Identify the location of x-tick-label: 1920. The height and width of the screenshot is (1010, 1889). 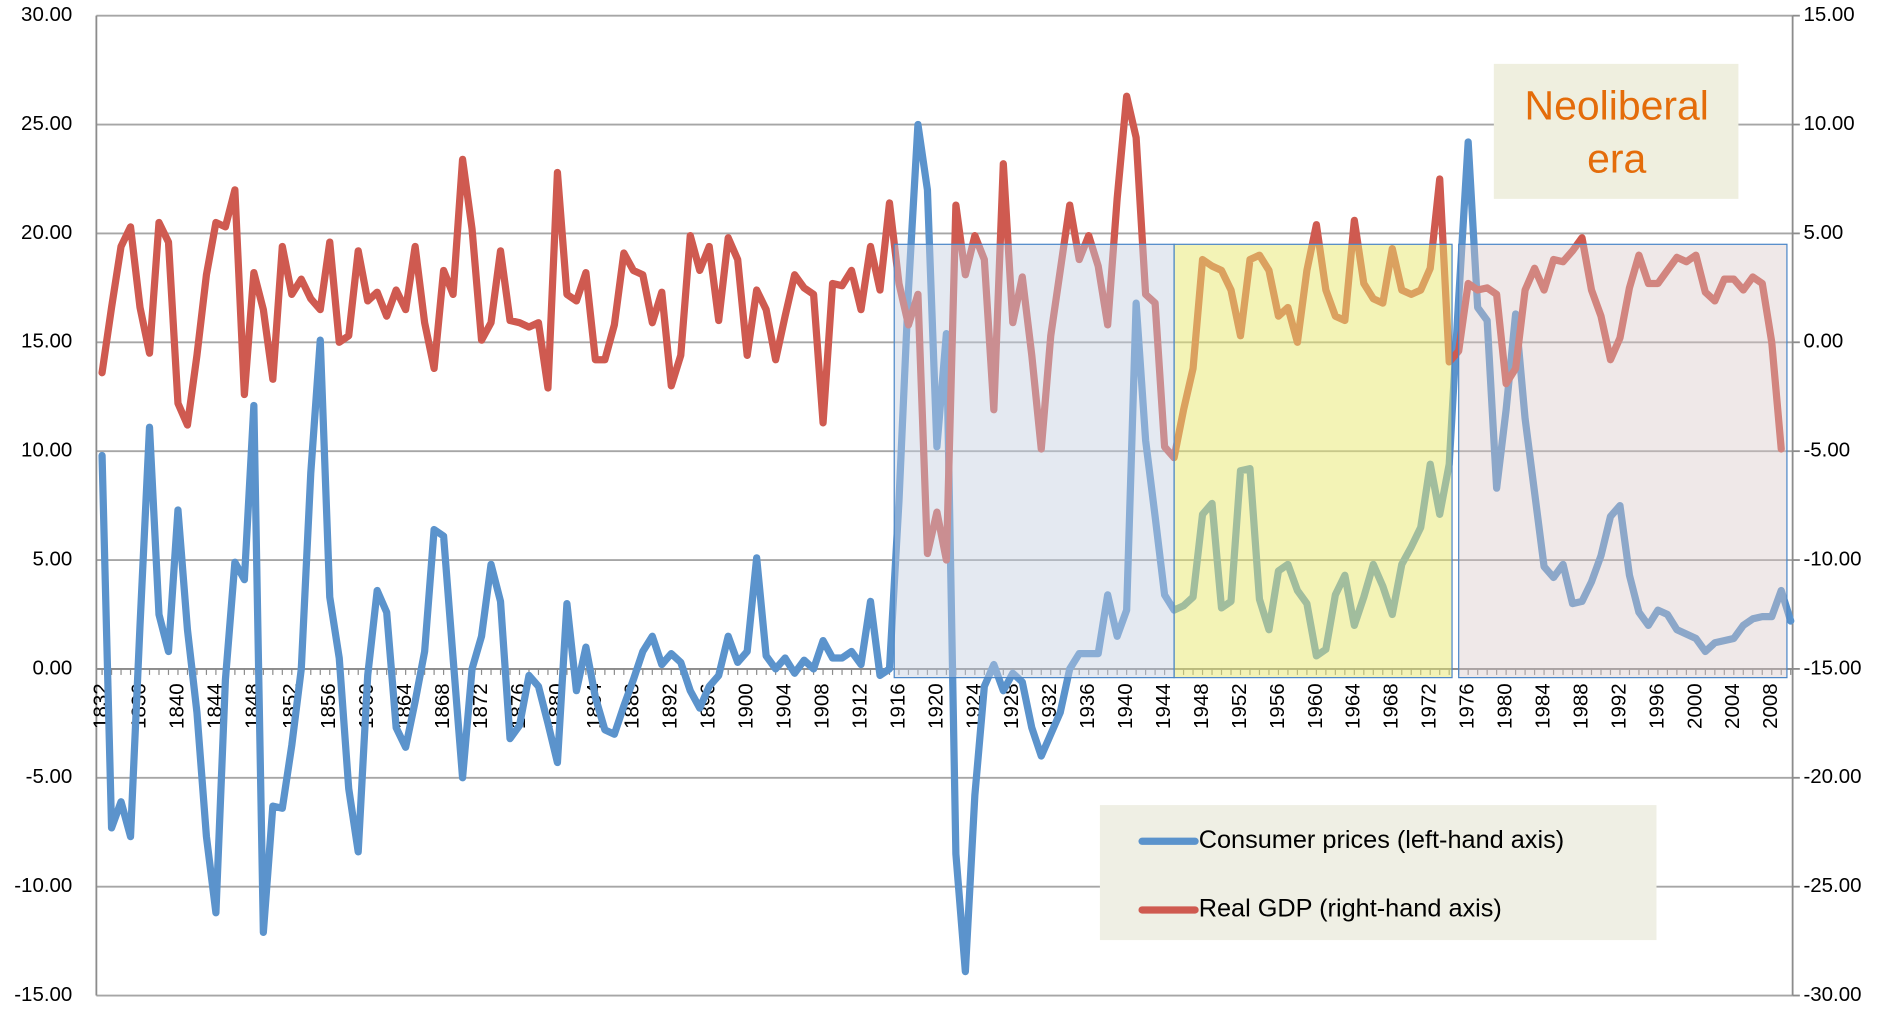
(935, 706).